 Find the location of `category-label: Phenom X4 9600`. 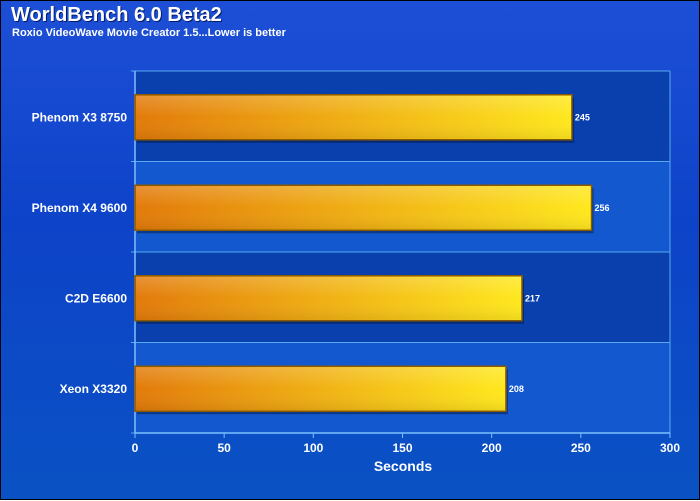

category-label: Phenom X4 9600 is located at coordinates (80, 208).